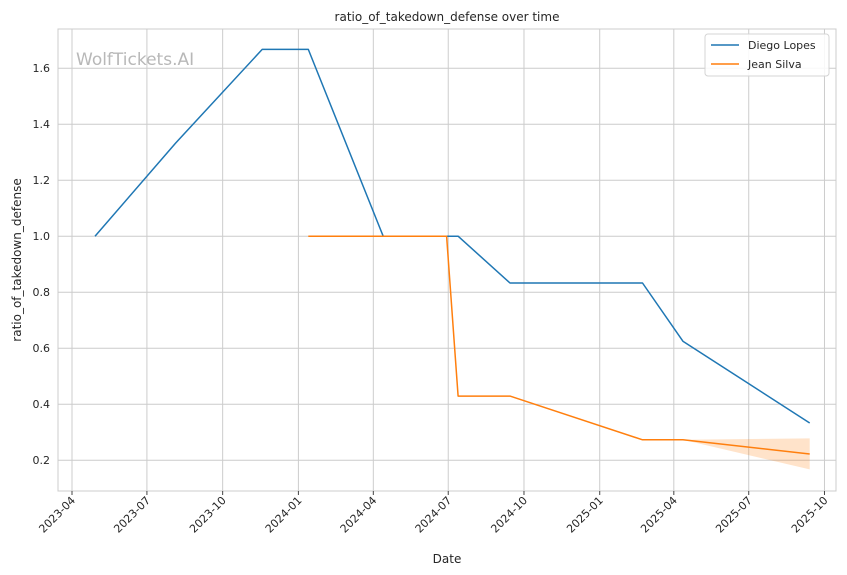 Image resolution: width=847 pixels, height=575 pixels. Describe the element at coordinates (447, 559) in the screenshot. I see `x-axis-title: Date` at that location.